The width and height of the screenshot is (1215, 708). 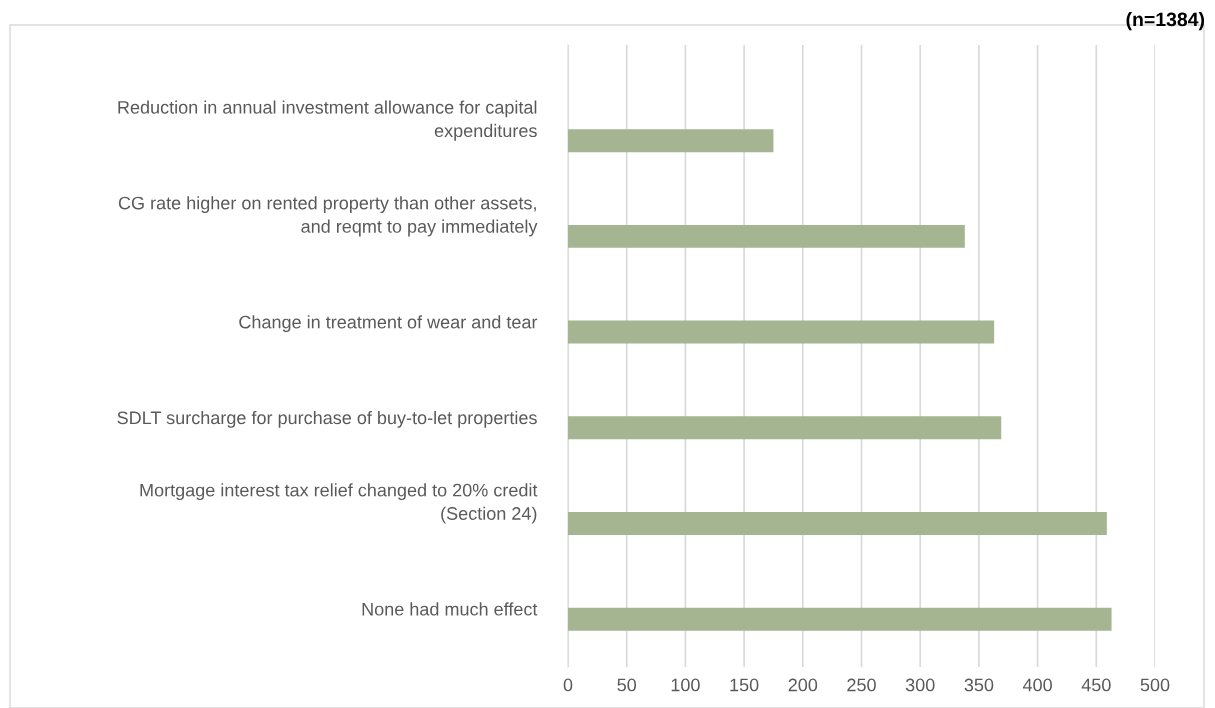 What do you see at coordinates (685, 685) in the screenshot?
I see `x-tick-label: 100` at bounding box center [685, 685].